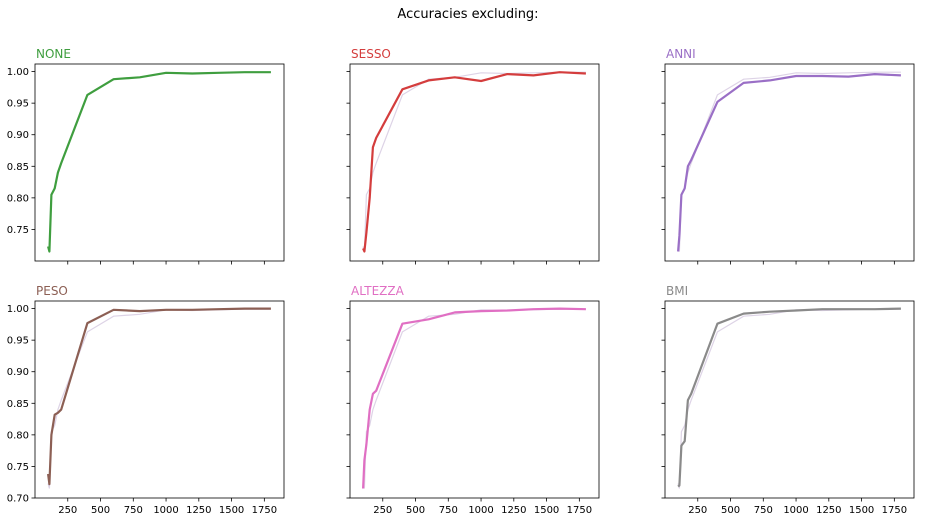 Image resolution: width=936 pixels, height=523 pixels. Describe the element at coordinates (264, 510) in the screenshot. I see `xtick-label-peso: 1750` at that location.